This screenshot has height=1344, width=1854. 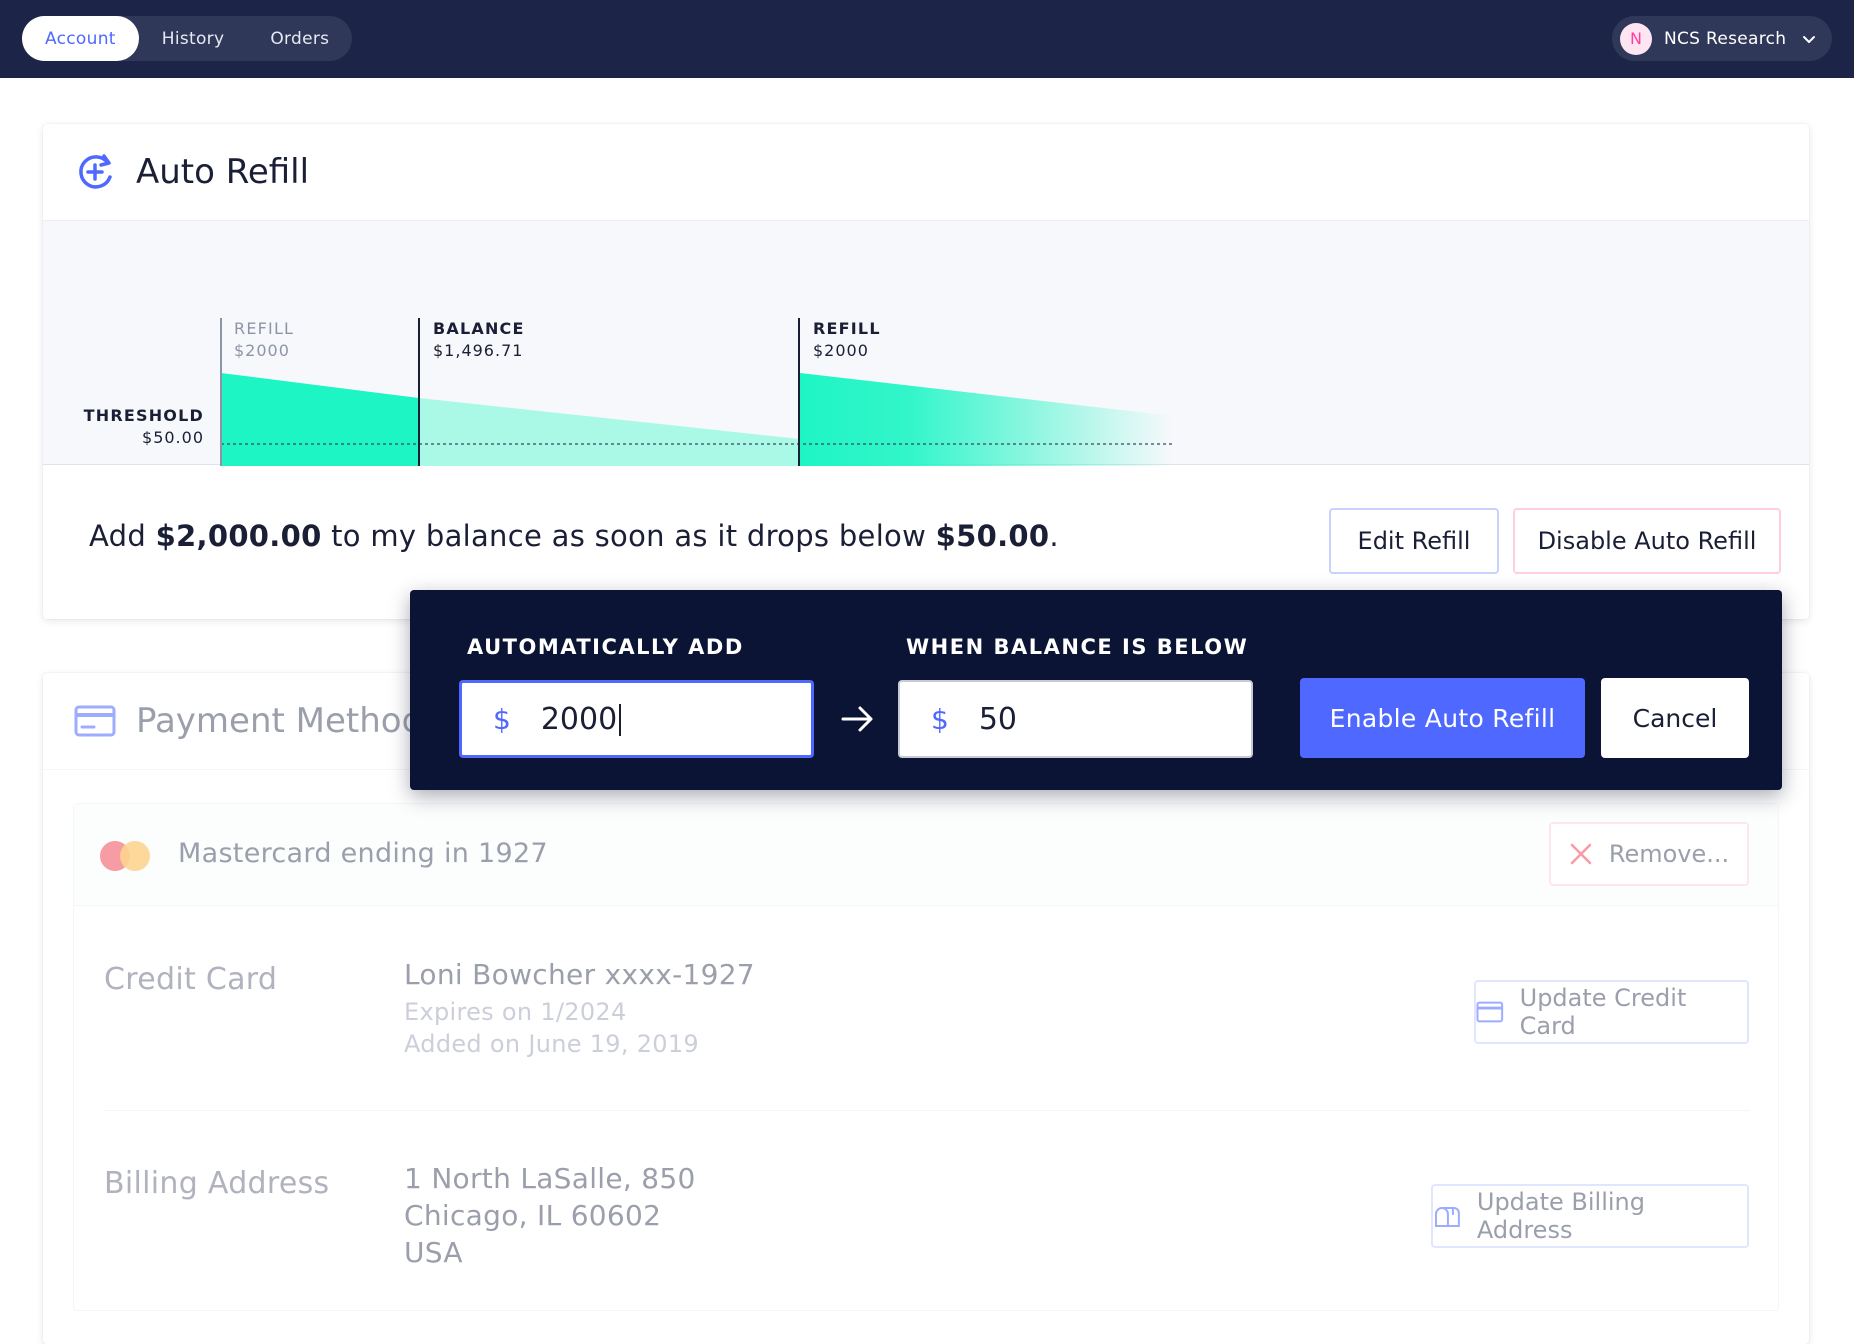 I want to click on cancel-button: Cancel, so click(x=1675, y=718).